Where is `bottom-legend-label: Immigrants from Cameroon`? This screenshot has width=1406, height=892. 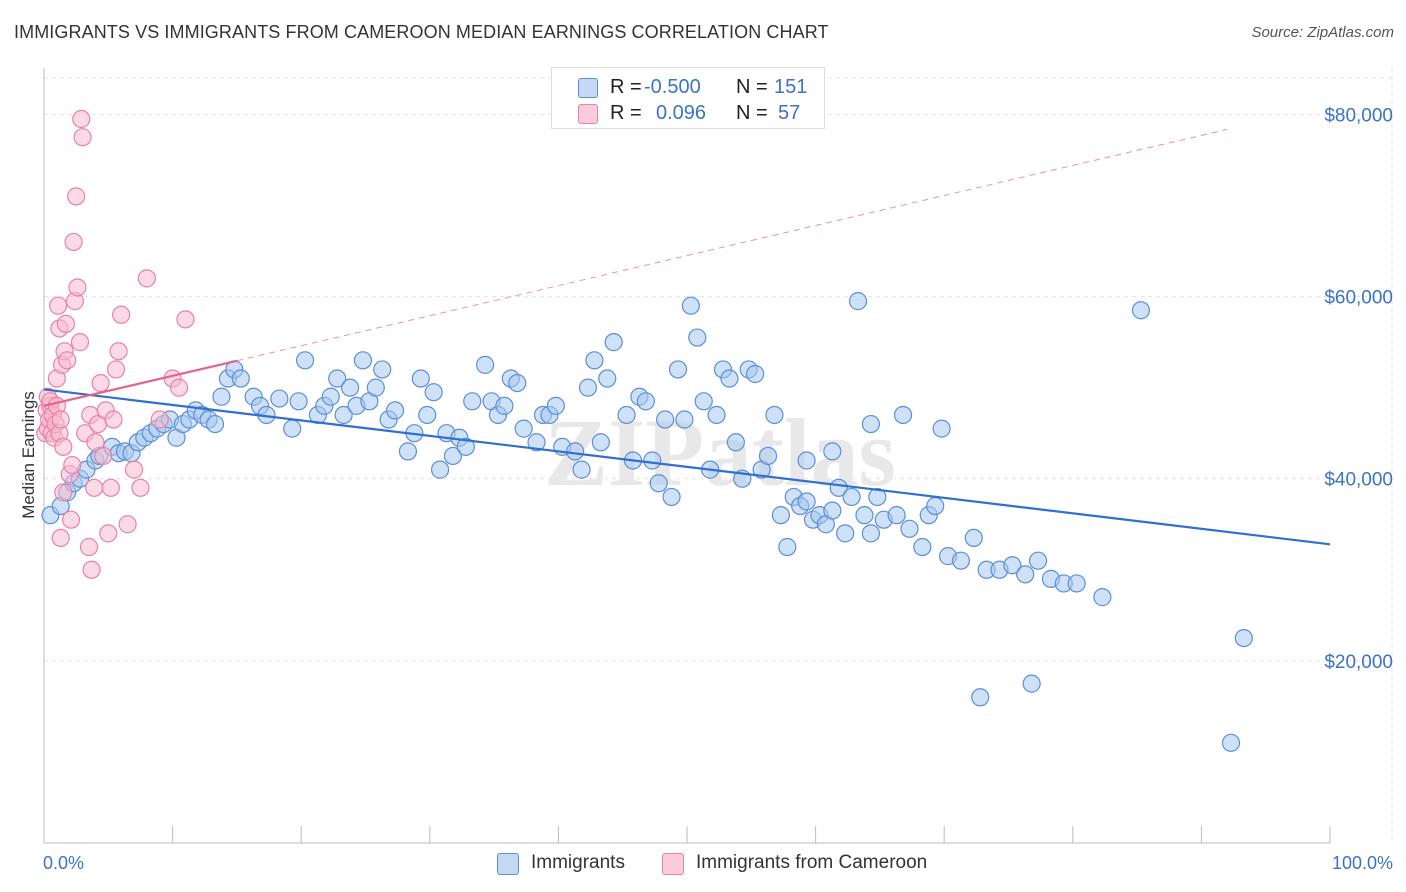
bottom-legend-label: Immigrants from Cameroon is located at coordinates (812, 862).